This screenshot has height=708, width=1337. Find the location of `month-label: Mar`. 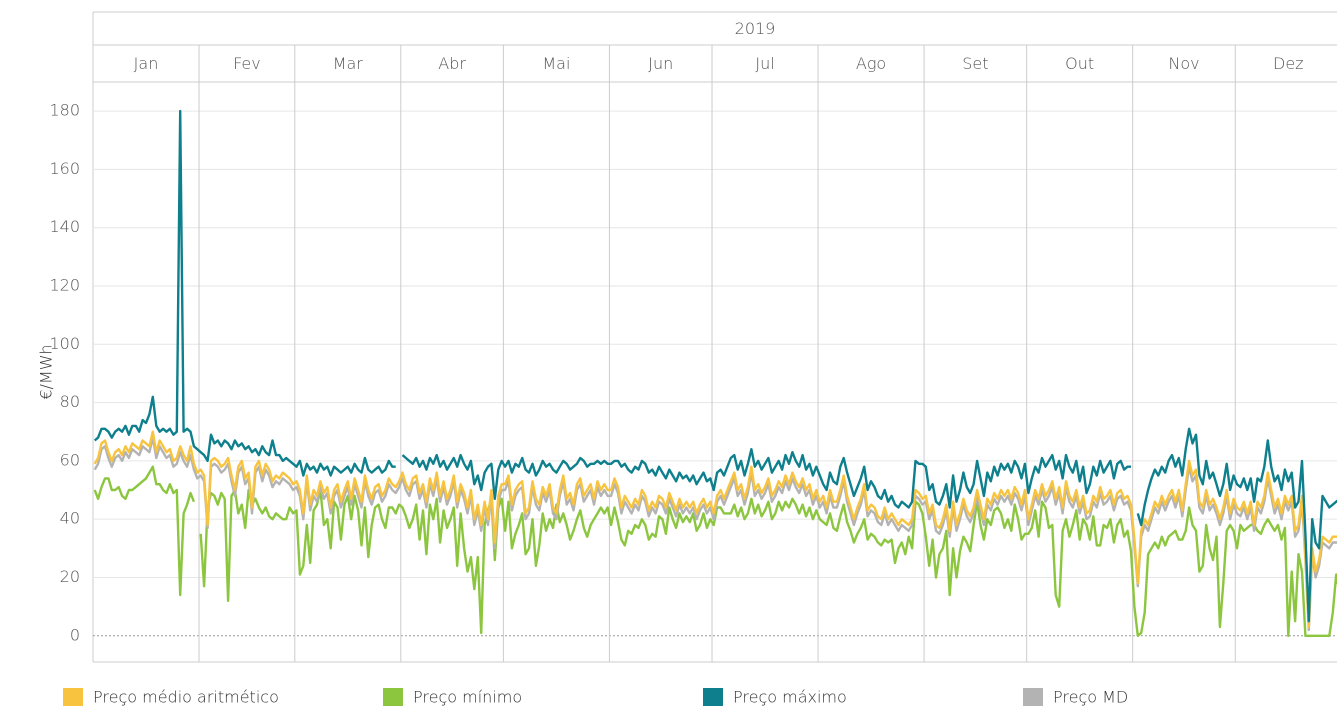

month-label: Mar is located at coordinates (348, 63).